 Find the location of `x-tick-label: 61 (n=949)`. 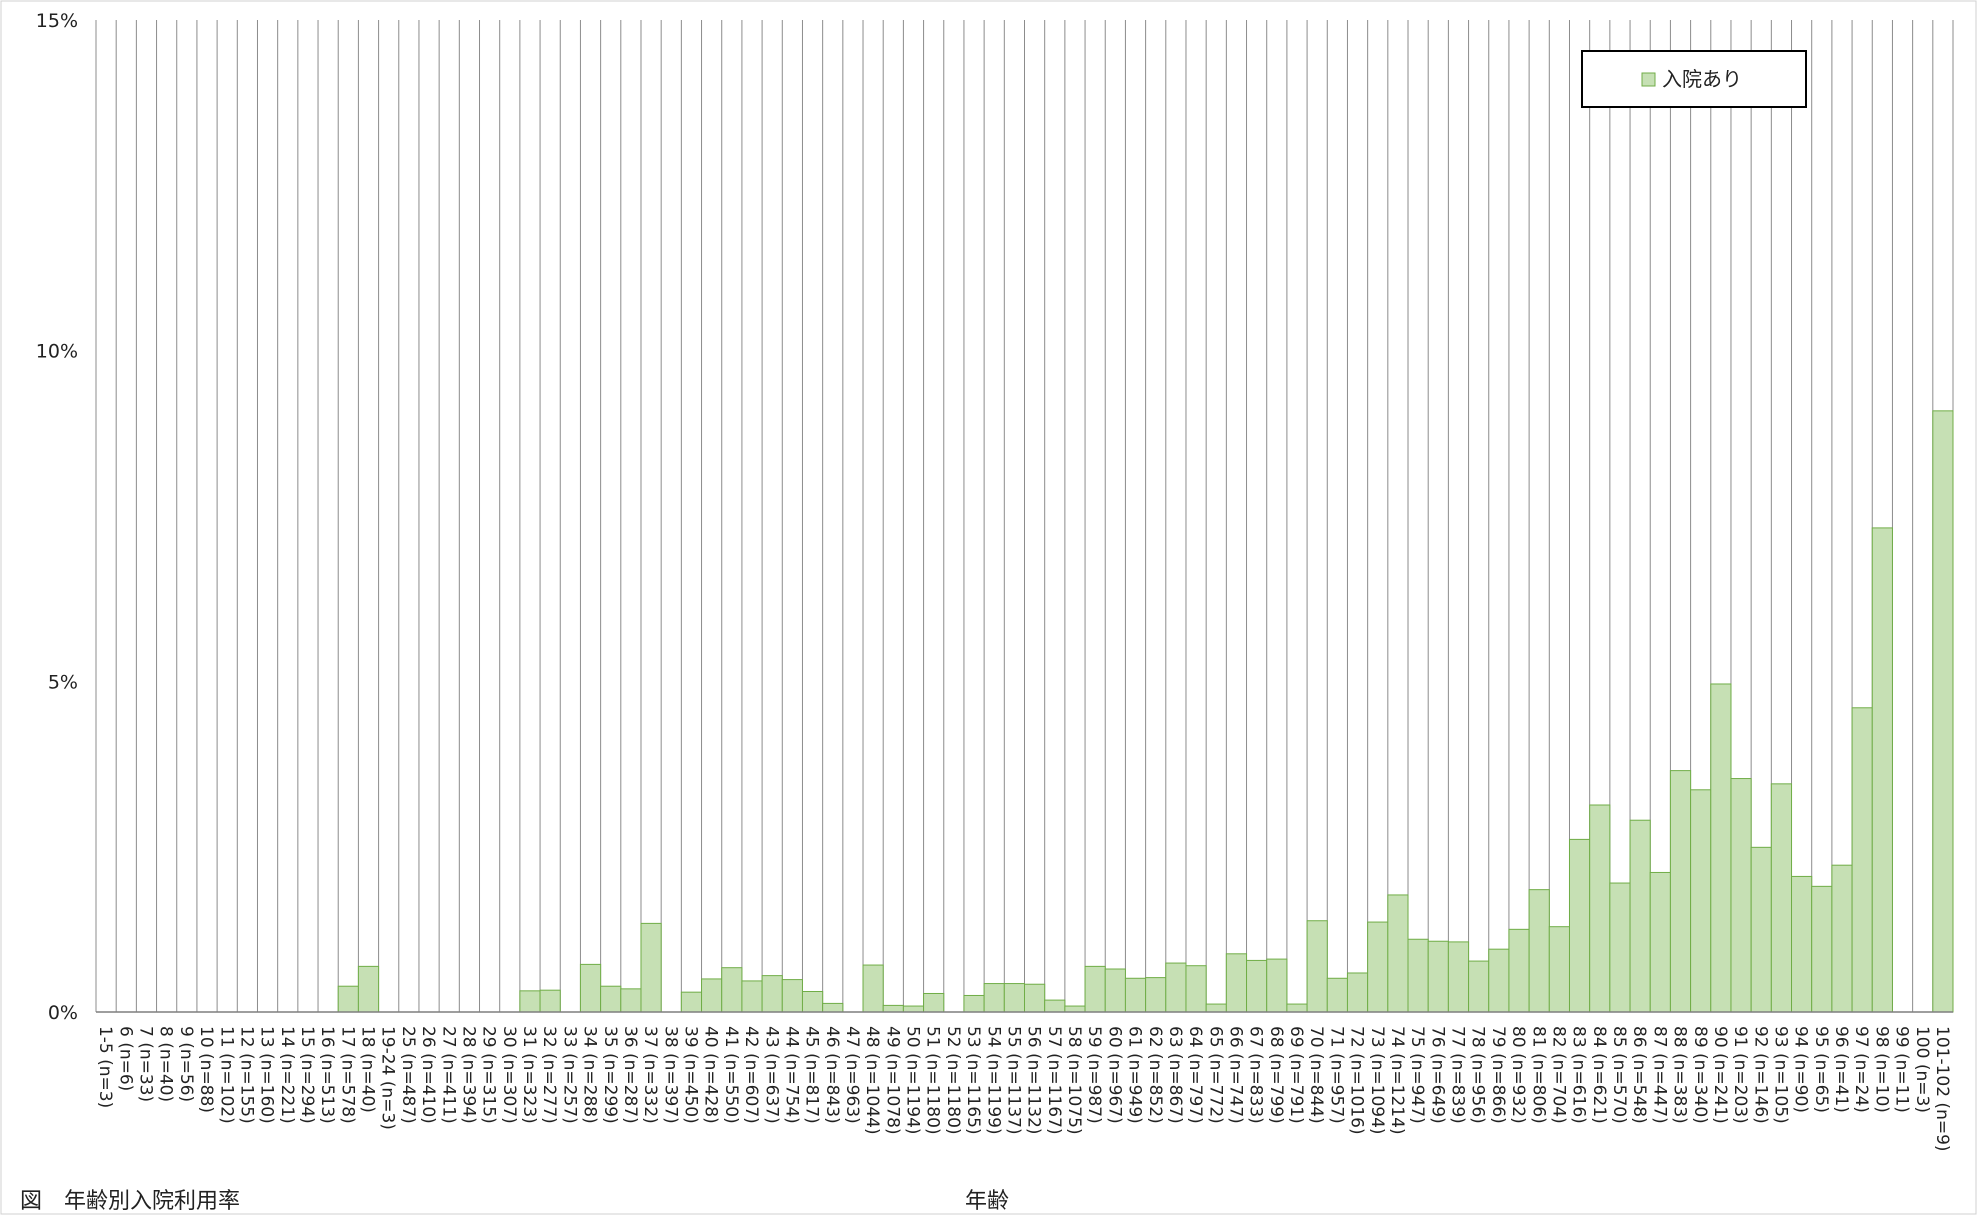

x-tick-label: 61 (n=949) is located at coordinates (1135, 1075).